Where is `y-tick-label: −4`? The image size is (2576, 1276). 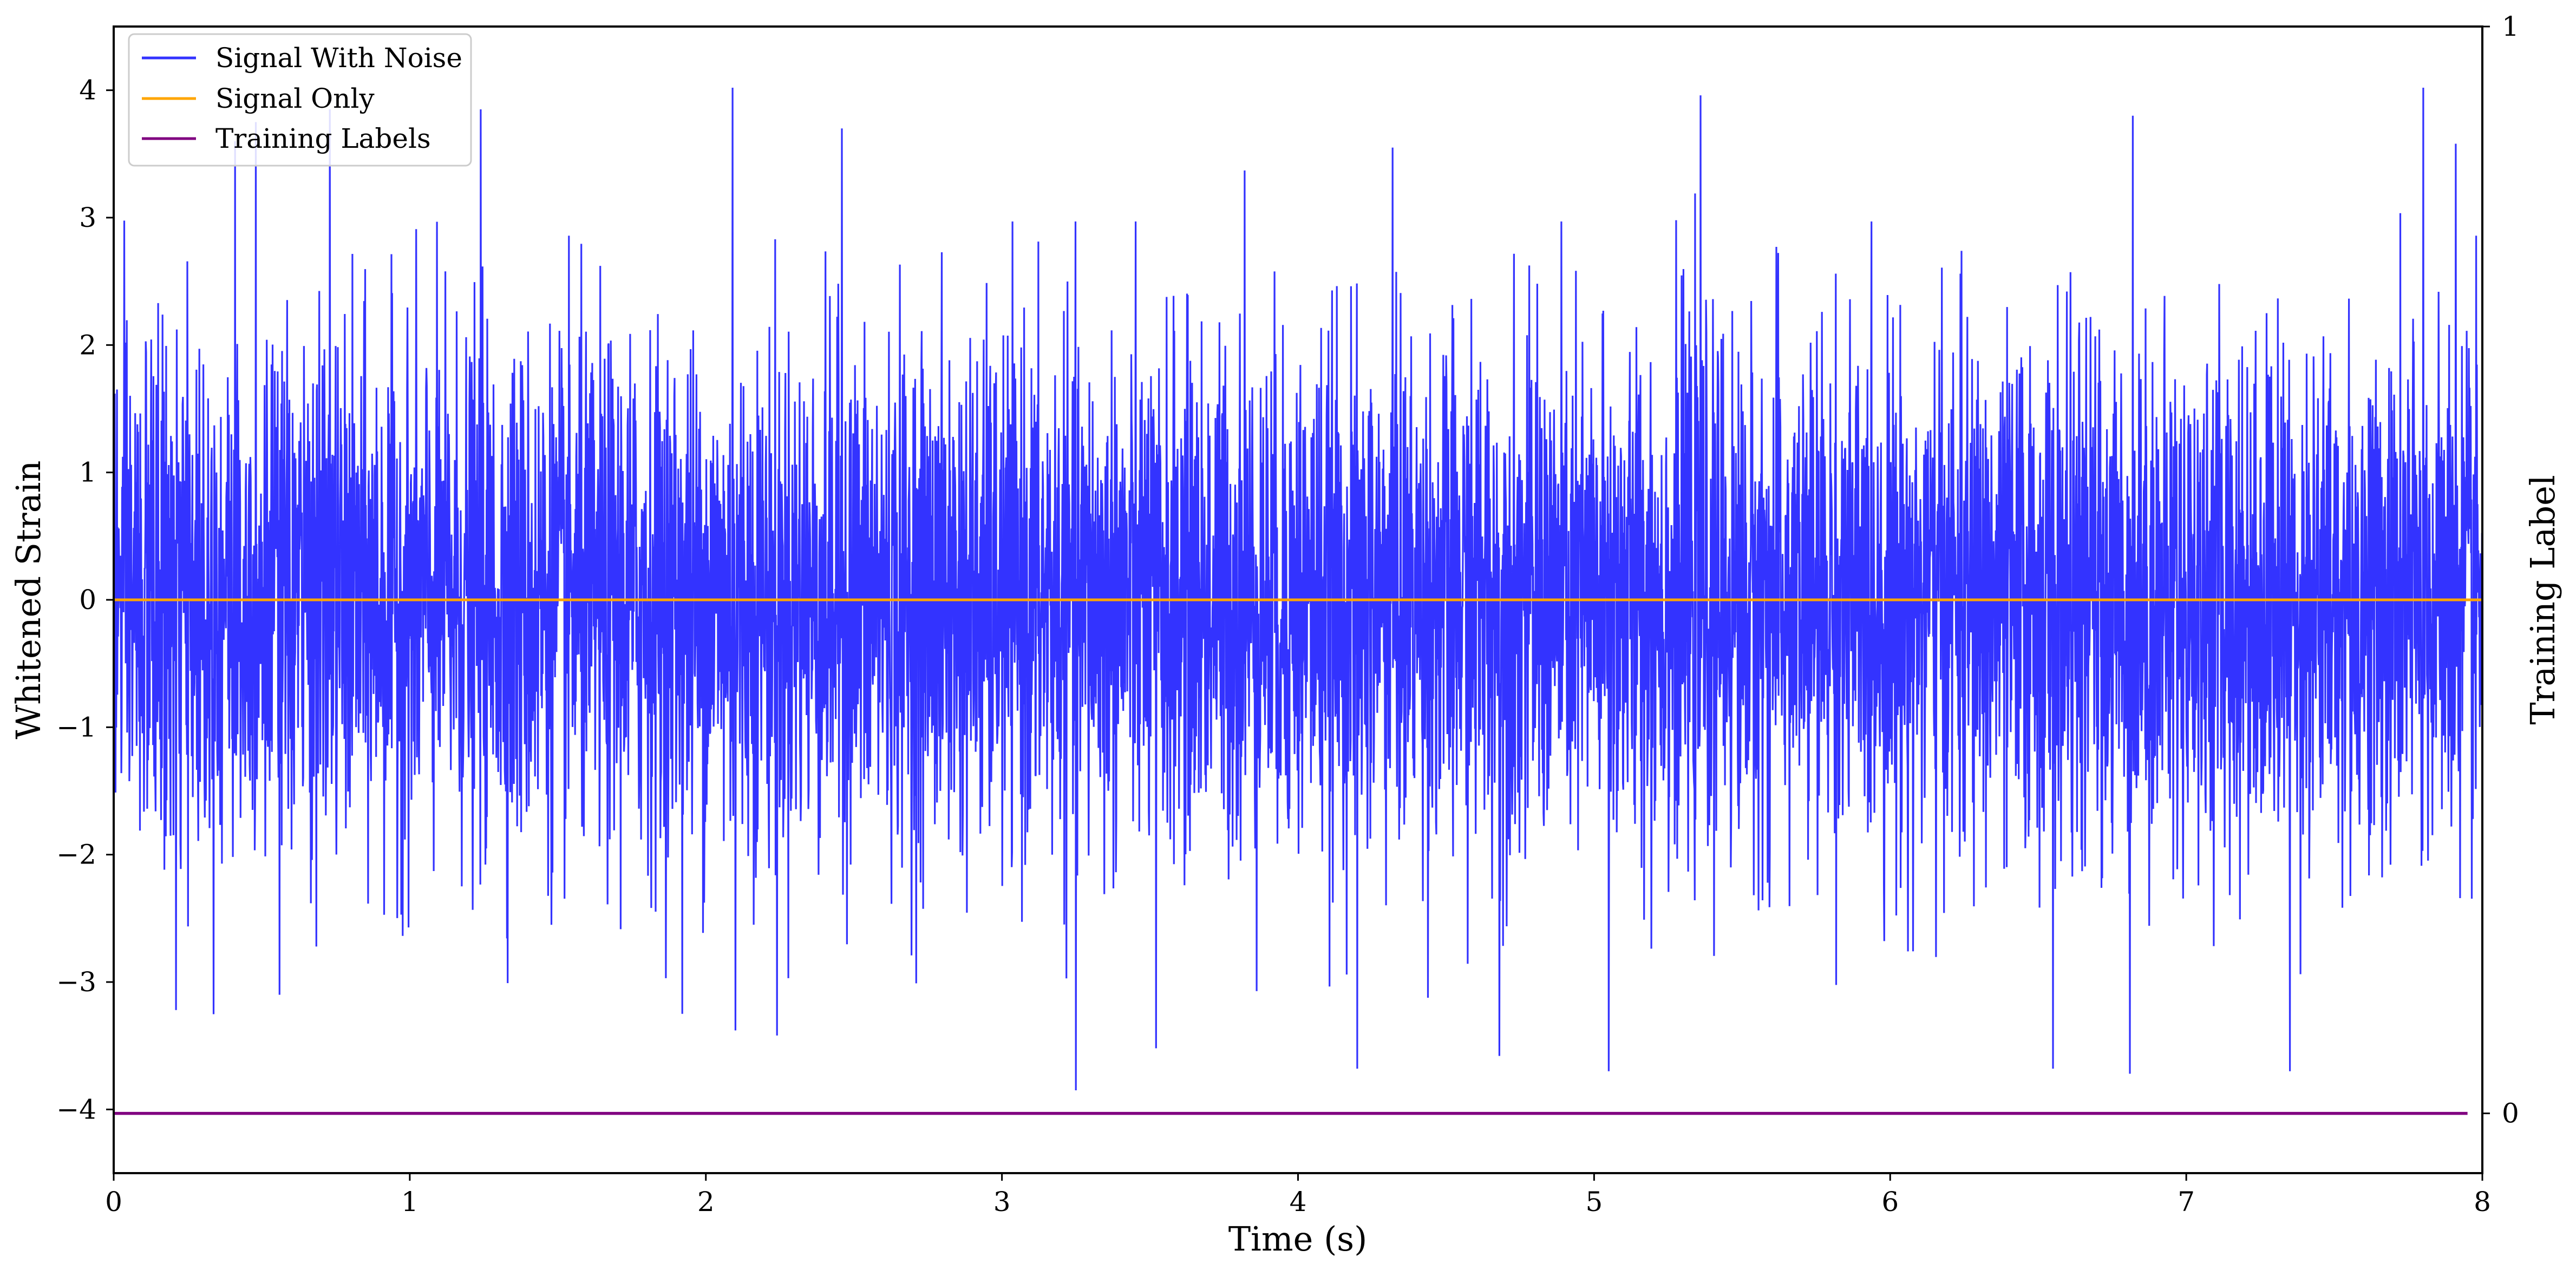
y-tick-label: −4 is located at coordinates (76, 1109).